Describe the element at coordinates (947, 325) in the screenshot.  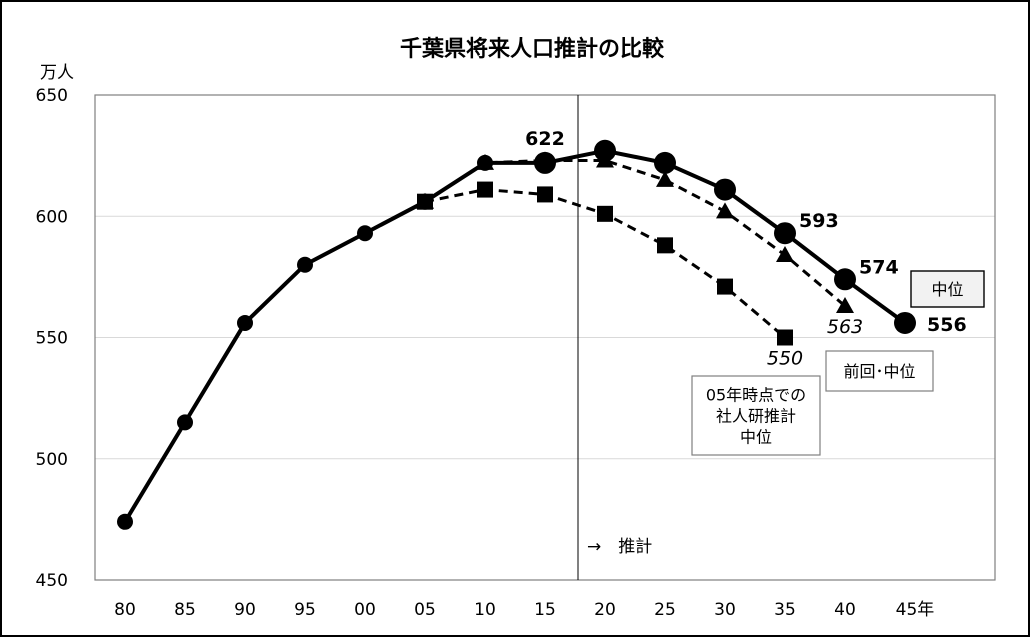
I see `data-label: 556` at that location.